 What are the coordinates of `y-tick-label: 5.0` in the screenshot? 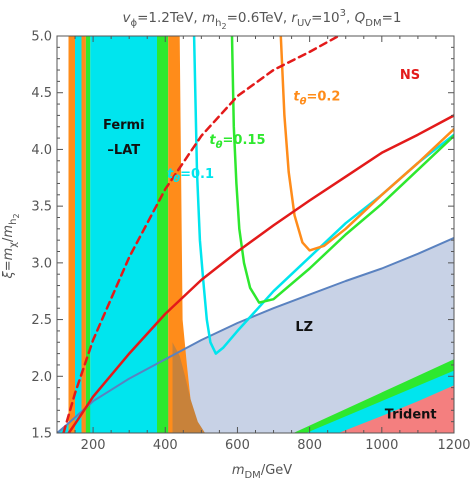 It's located at (41, 37).